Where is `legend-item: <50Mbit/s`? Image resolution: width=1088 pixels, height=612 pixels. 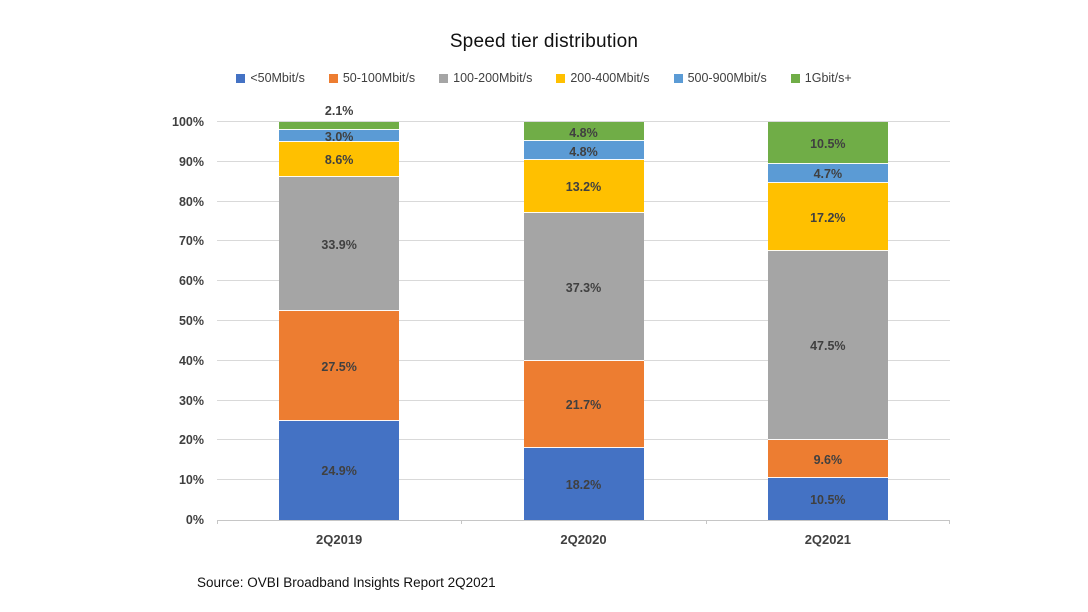
legend-item: <50Mbit/s is located at coordinates (270, 78).